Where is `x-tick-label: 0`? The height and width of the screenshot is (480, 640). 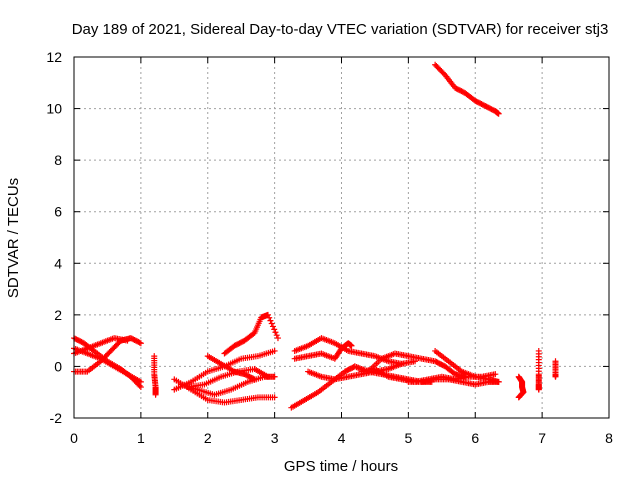 x-tick-label: 0 is located at coordinates (74, 438).